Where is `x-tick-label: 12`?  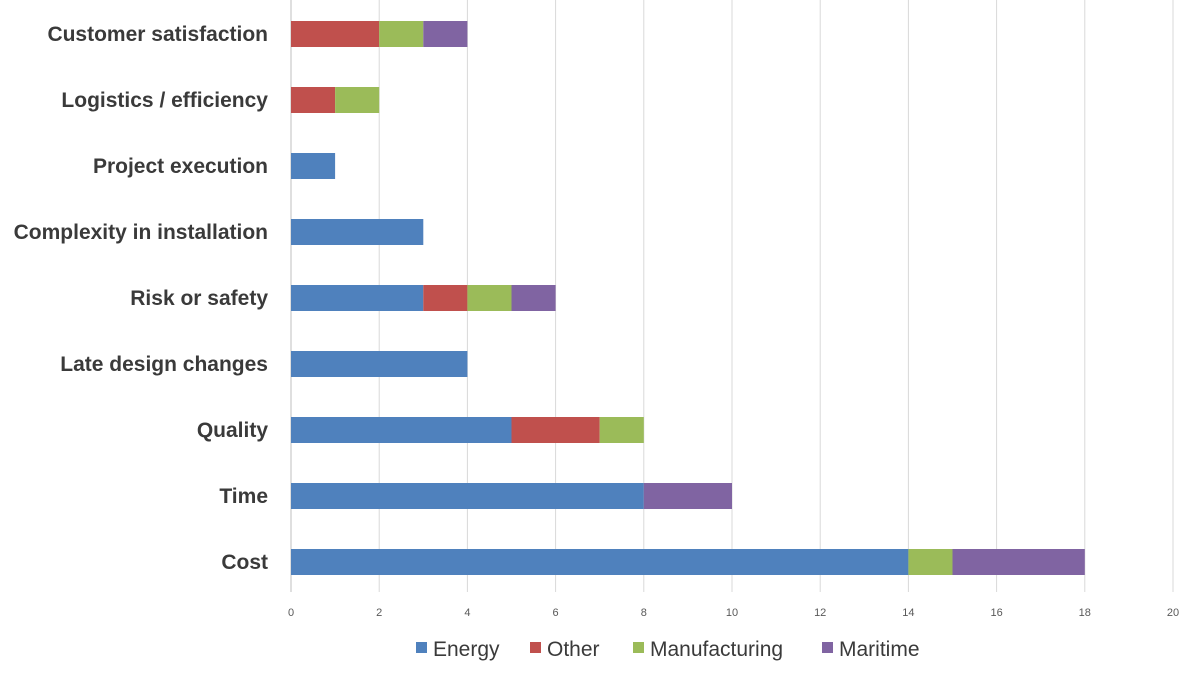 x-tick-label: 12 is located at coordinates (820, 613).